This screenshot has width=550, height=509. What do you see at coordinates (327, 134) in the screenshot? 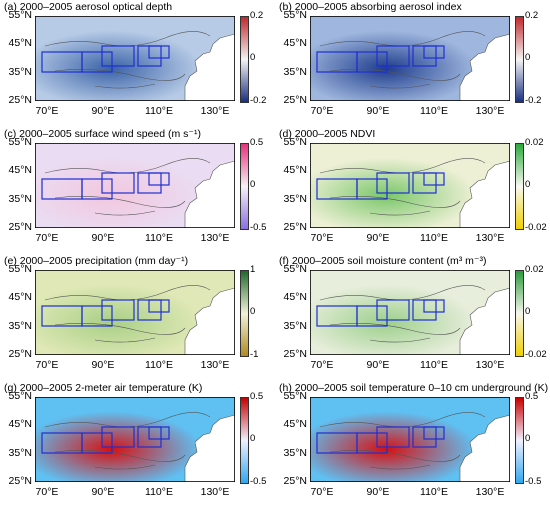
I see `panel-title: (d) 2000–2005 NDVI` at bounding box center [327, 134].